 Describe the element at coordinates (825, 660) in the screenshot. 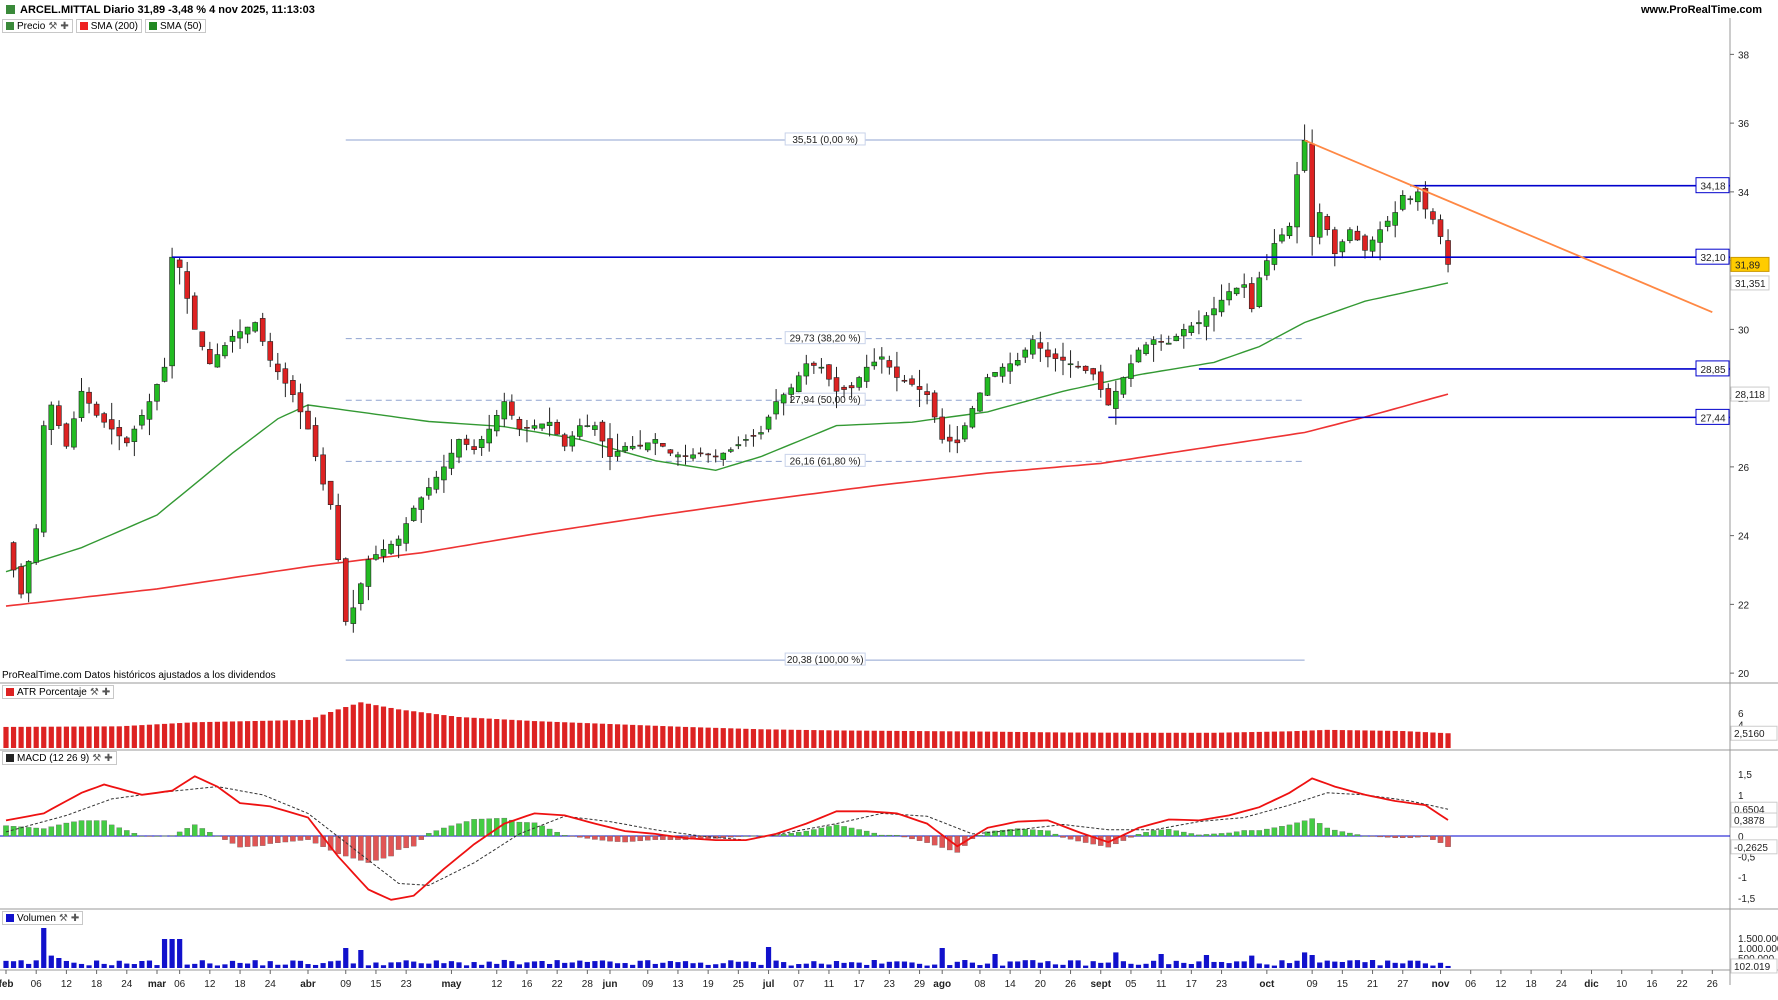

I see `fibonacci-label: 20,38 (100,00 %)` at that location.